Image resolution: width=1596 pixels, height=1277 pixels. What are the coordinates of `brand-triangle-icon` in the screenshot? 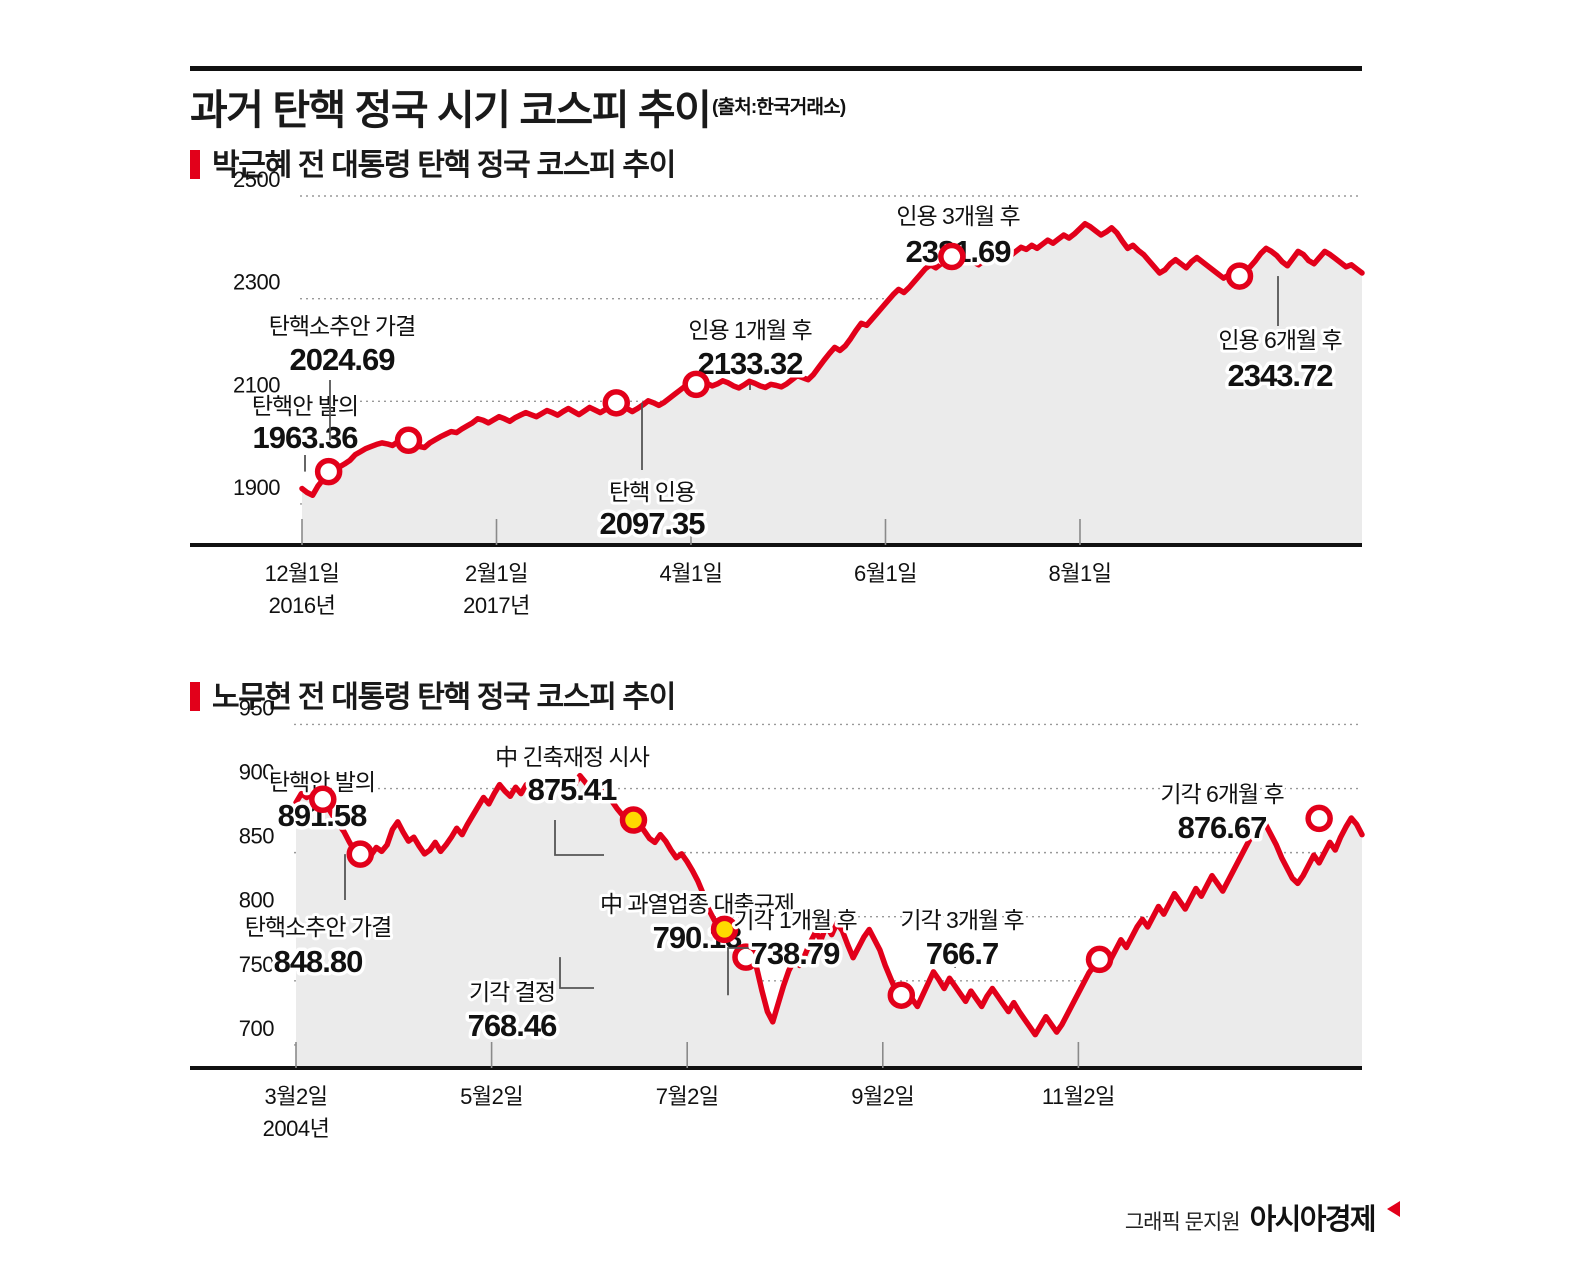 It's located at (1393, 1209).